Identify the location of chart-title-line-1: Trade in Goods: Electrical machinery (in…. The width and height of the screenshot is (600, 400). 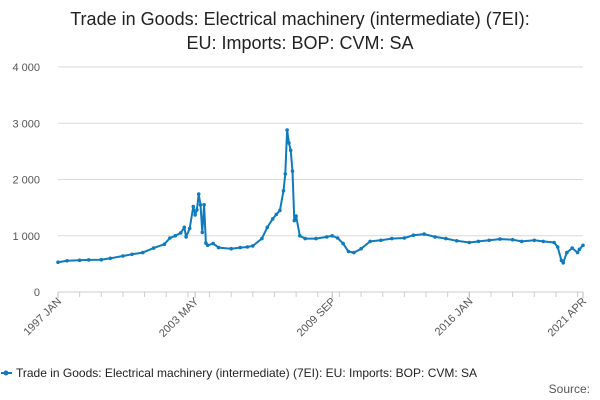
(300, 19).